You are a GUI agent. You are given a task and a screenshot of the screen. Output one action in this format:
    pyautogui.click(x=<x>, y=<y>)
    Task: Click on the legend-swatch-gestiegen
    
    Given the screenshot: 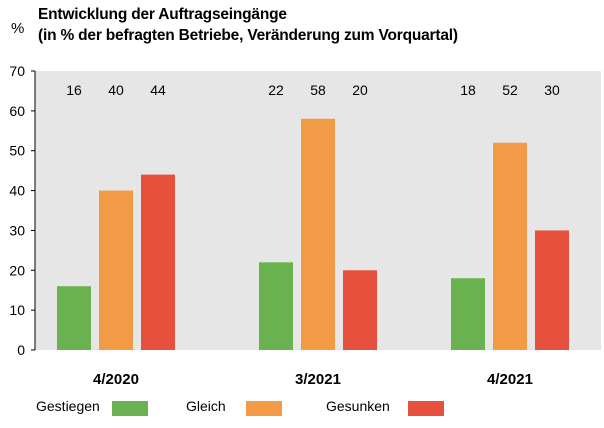 What is the action you would take?
    pyautogui.click(x=130, y=408)
    